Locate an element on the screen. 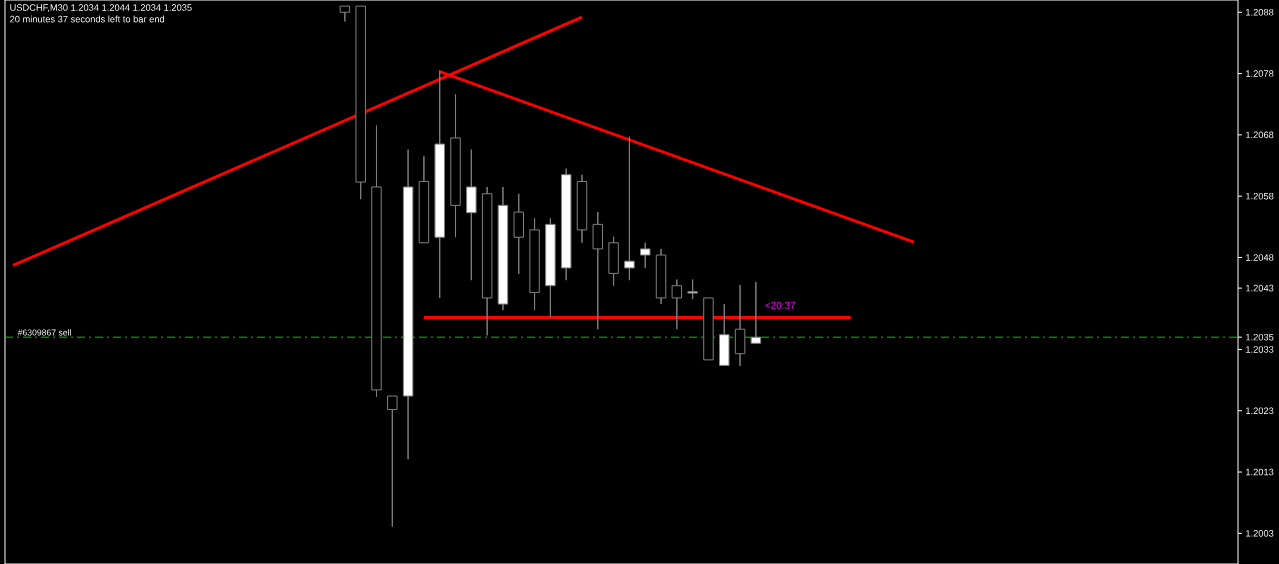  ref-line-label: #6309867 sell is located at coordinates (44, 332).